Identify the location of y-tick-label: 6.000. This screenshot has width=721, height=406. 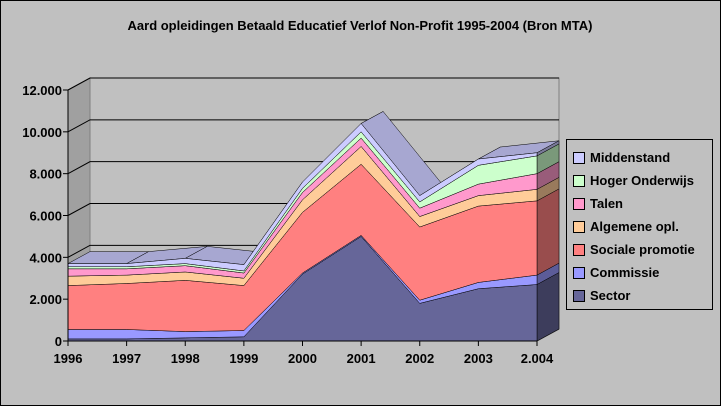
(45, 216).